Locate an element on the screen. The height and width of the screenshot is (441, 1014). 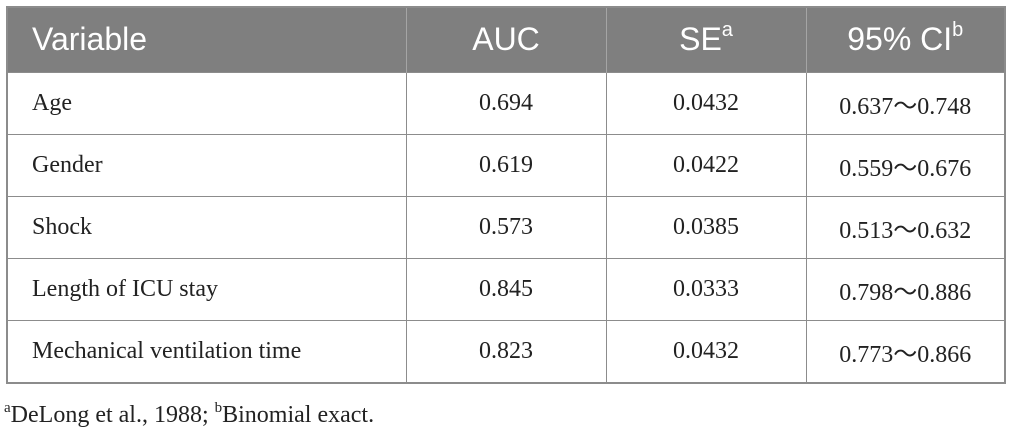
cell-auc: 0.694 is located at coordinates (505, 102).